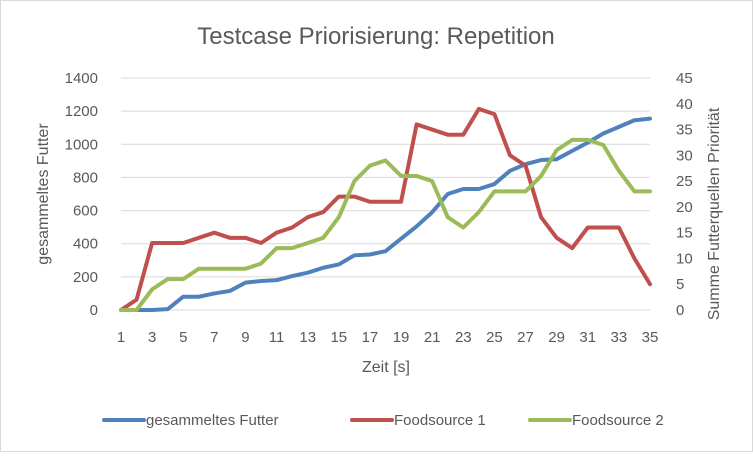 This screenshot has width=753, height=457. What do you see at coordinates (619, 337) in the screenshot?
I see `x-tick-label: 33` at bounding box center [619, 337].